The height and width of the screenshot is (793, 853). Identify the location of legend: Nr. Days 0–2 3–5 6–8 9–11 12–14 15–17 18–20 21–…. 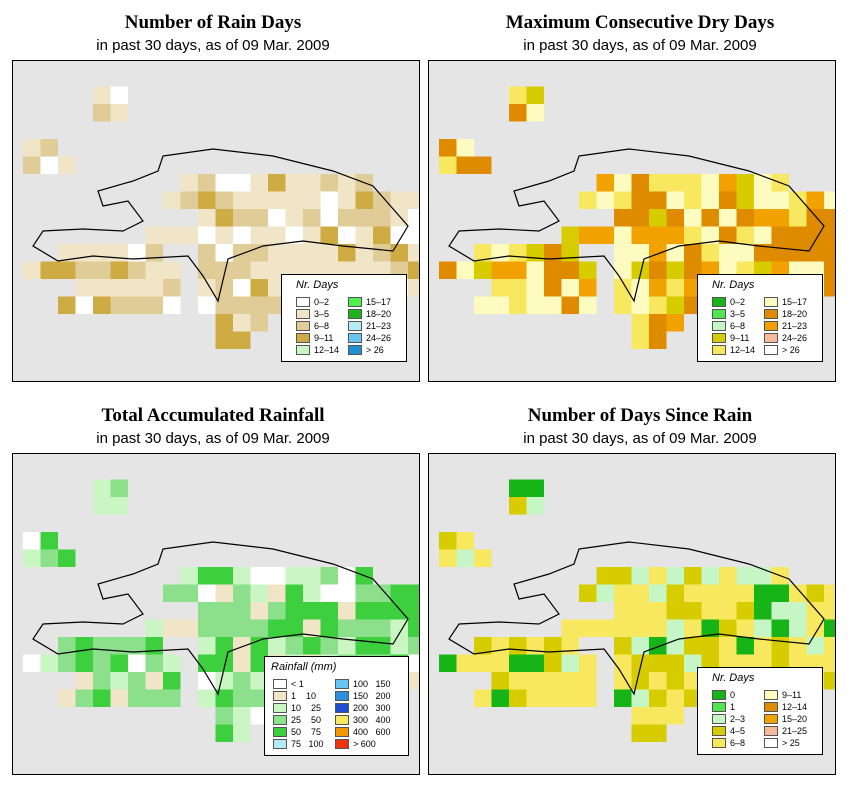
(760, 318).